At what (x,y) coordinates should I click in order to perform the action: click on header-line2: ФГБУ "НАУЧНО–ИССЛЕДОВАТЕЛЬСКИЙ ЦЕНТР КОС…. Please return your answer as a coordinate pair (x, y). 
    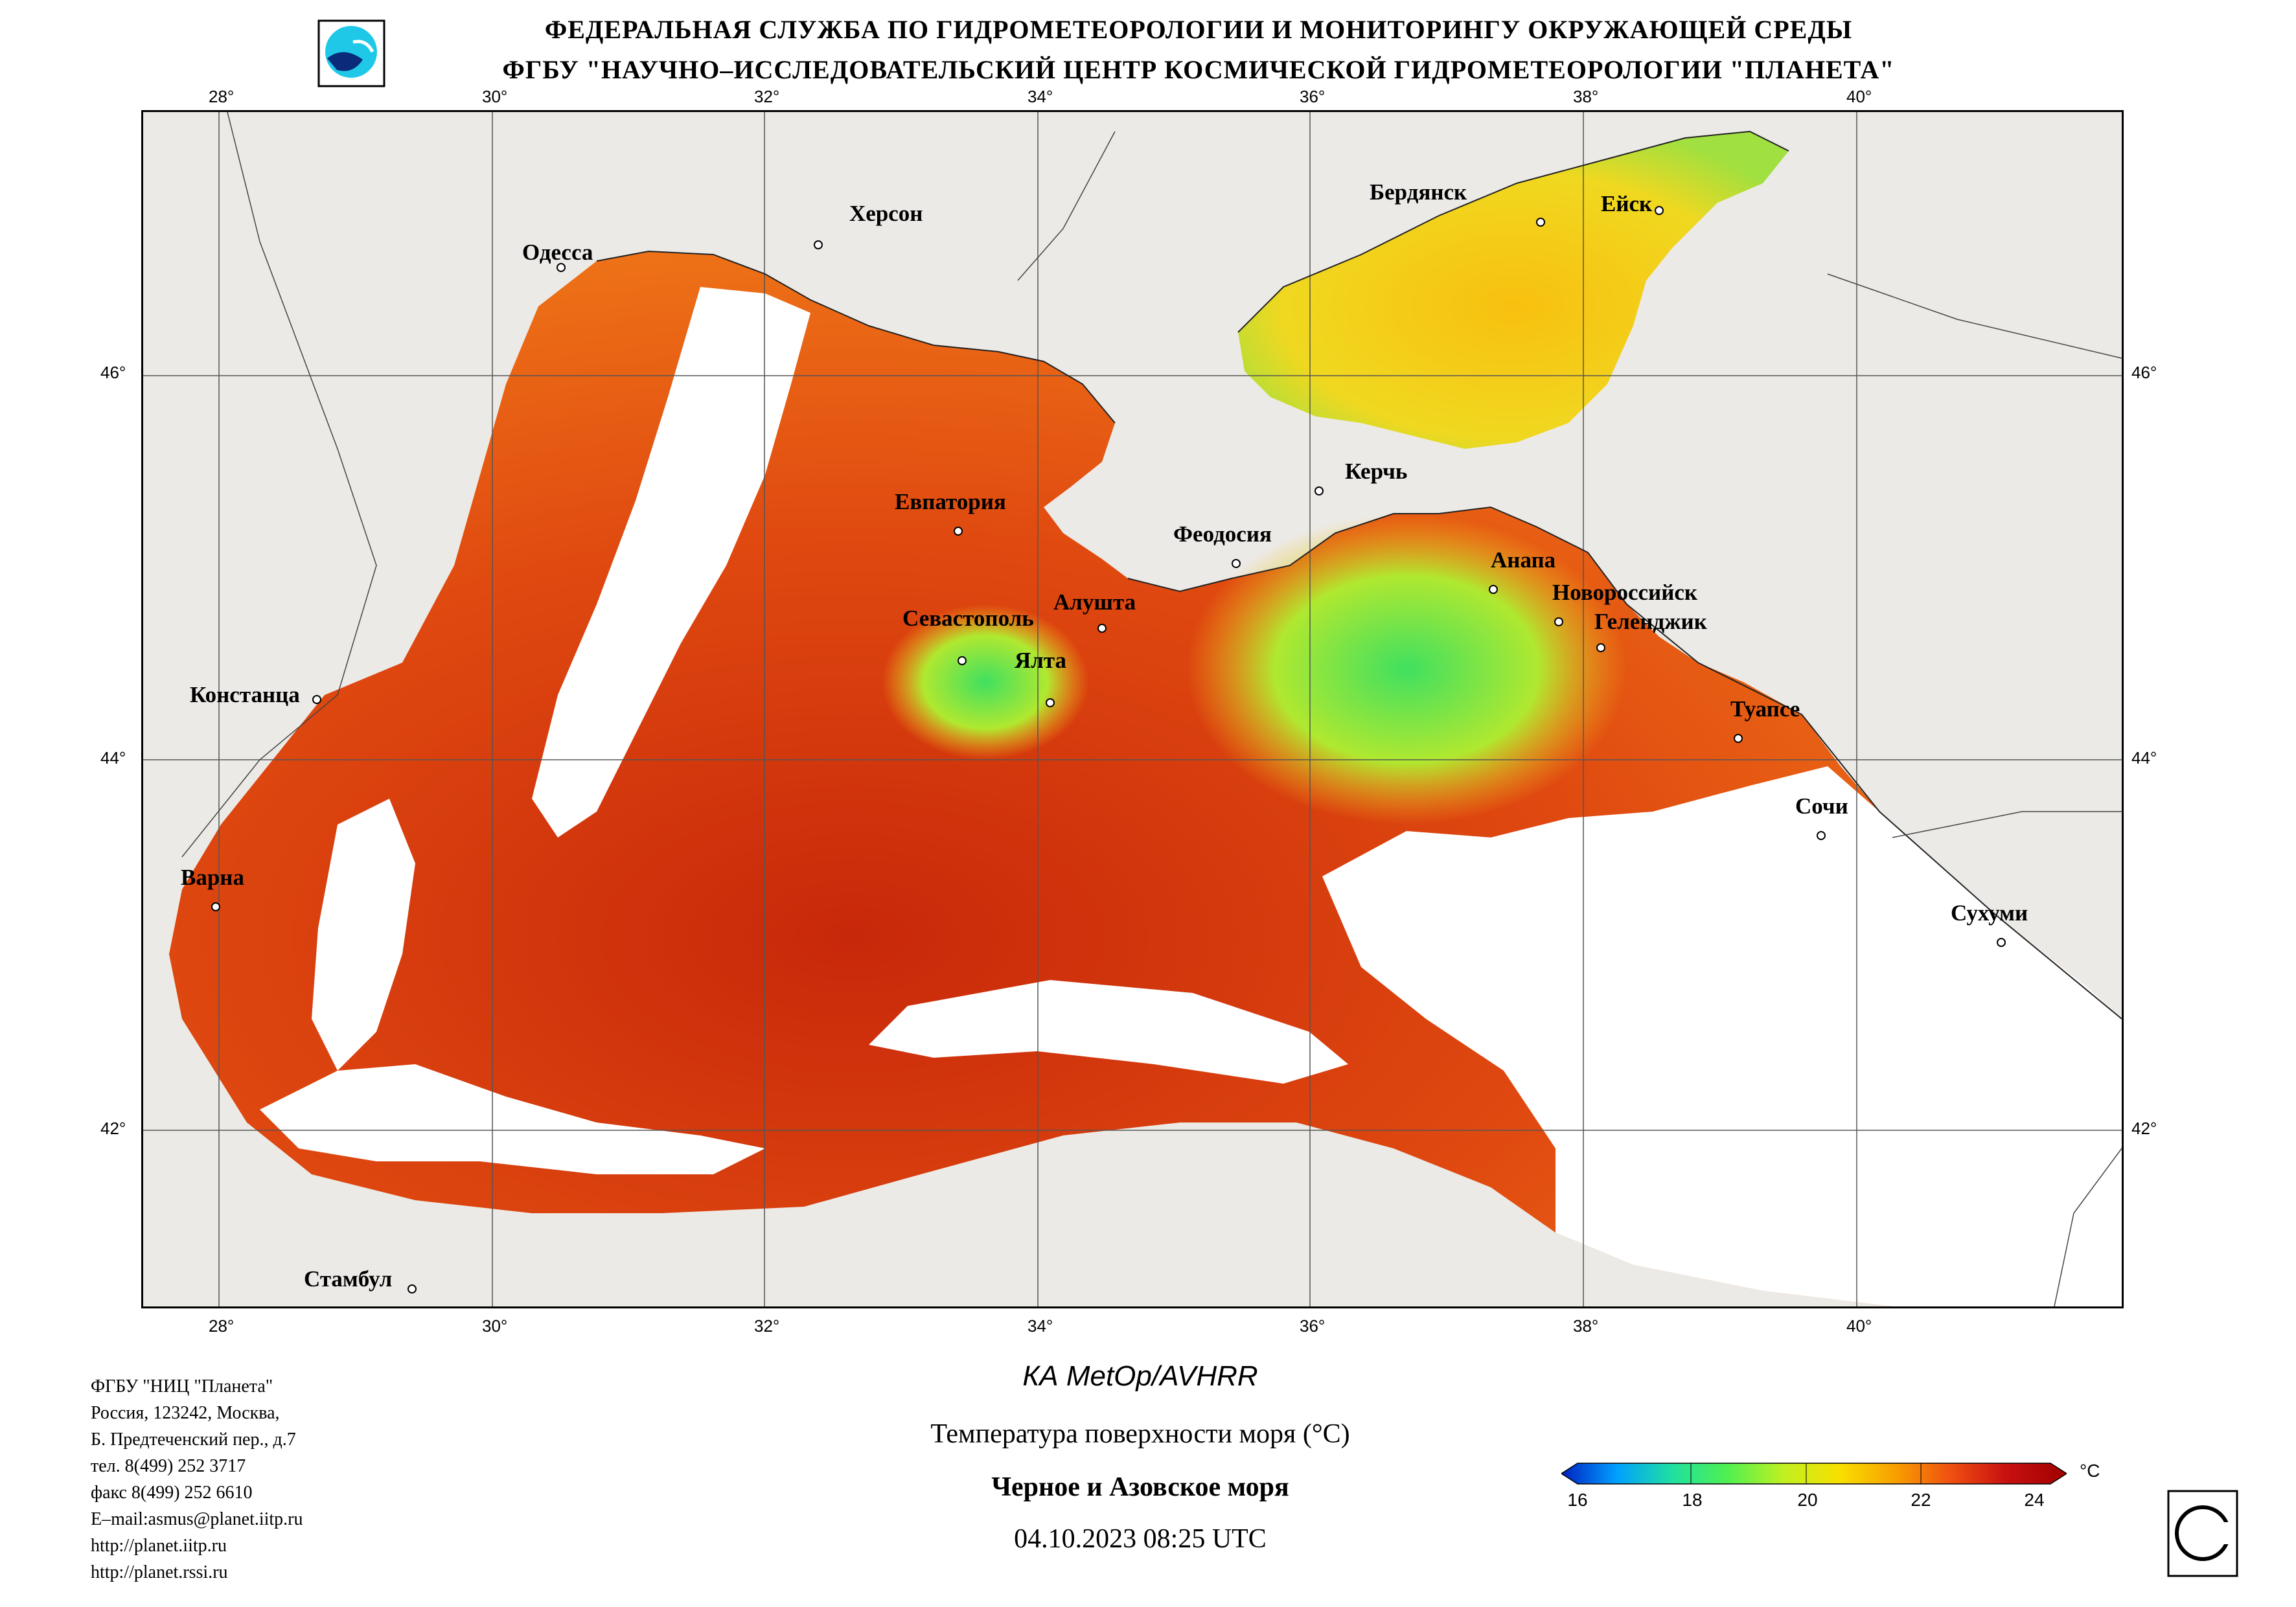
    Looking at the image, I should click on (1198, 69).